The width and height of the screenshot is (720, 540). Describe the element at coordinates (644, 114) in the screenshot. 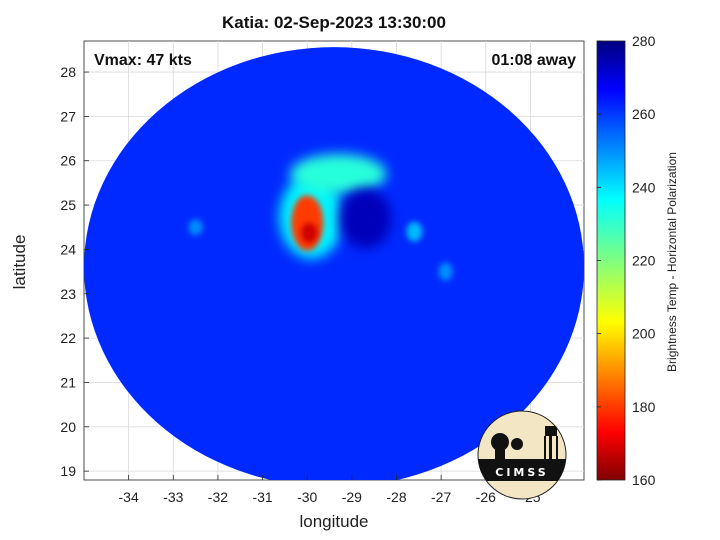

I see `colorbar-tick-label: 260` at that location.